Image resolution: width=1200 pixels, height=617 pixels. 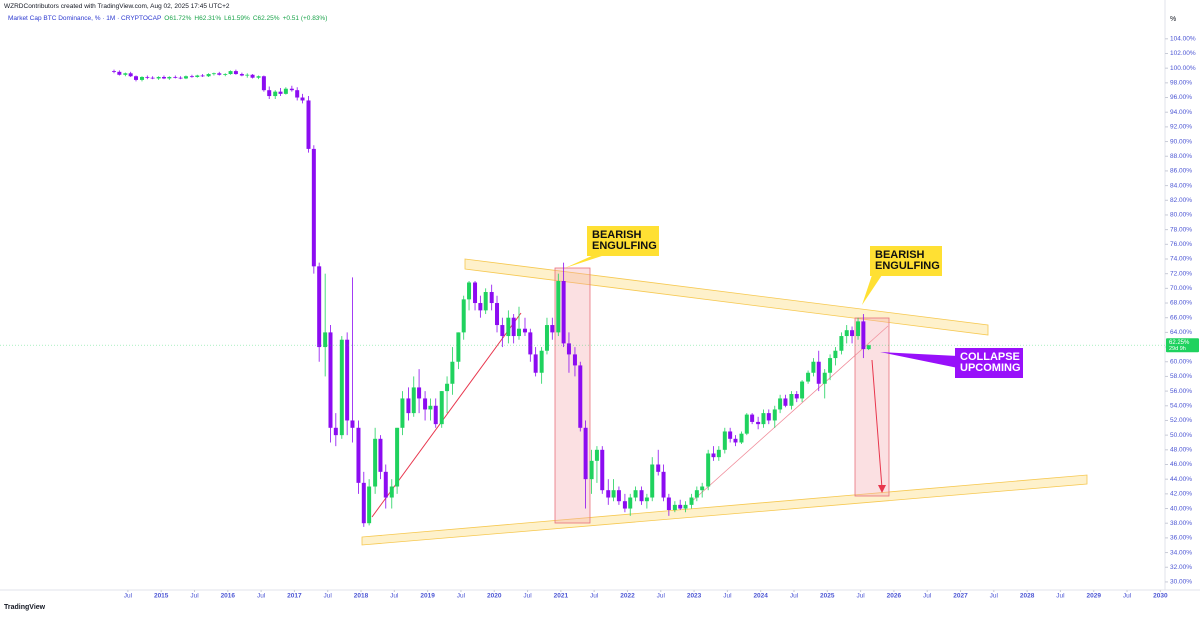 I want to click on x-tick-label: 2028, so click(x=1027, y=596).